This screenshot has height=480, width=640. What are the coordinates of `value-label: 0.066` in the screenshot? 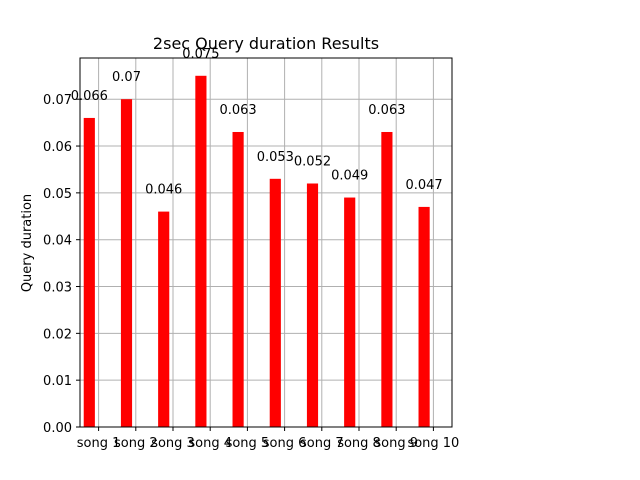 It's located at (89, 96).